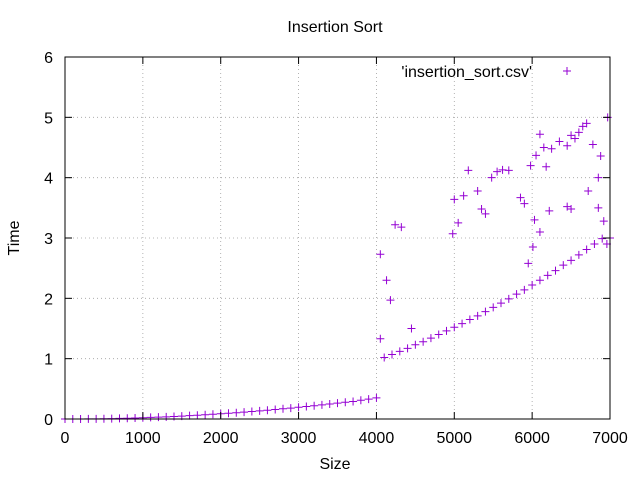  I want to click on y-tick-label: 0, so click(48, 420).